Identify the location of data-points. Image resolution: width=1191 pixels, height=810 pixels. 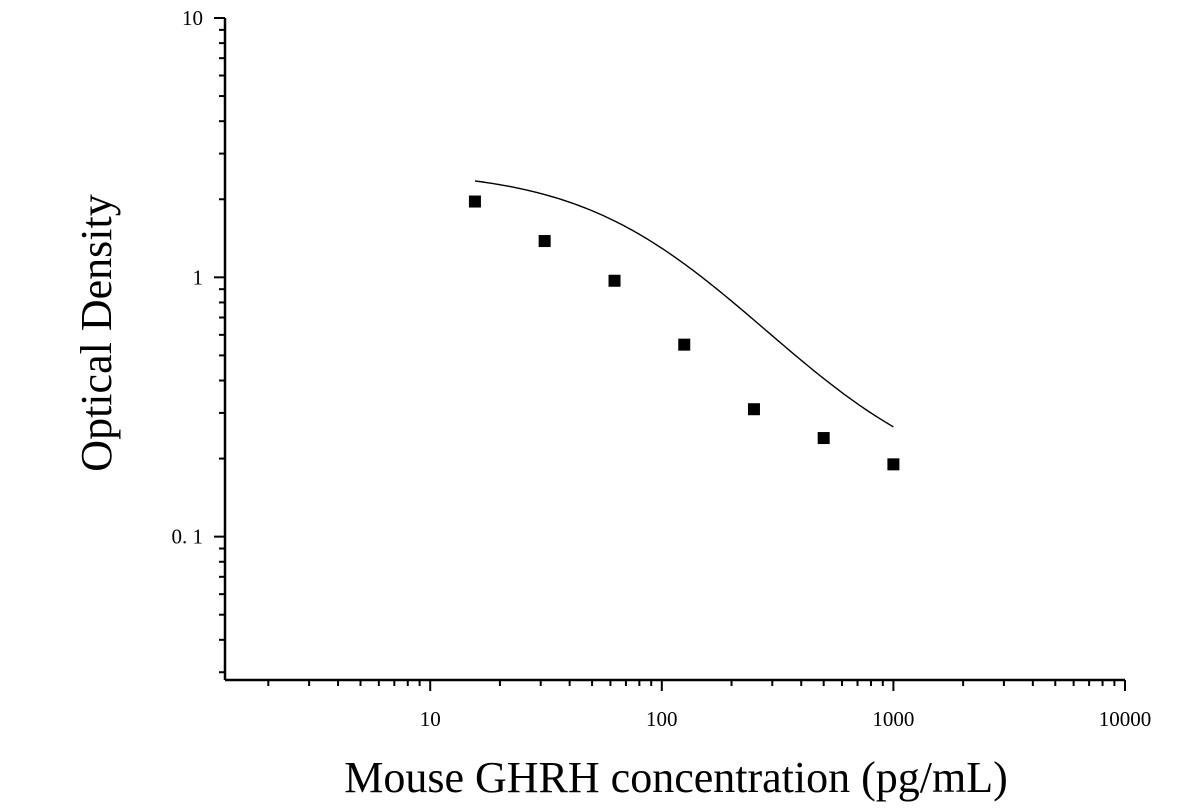
(684, 333).